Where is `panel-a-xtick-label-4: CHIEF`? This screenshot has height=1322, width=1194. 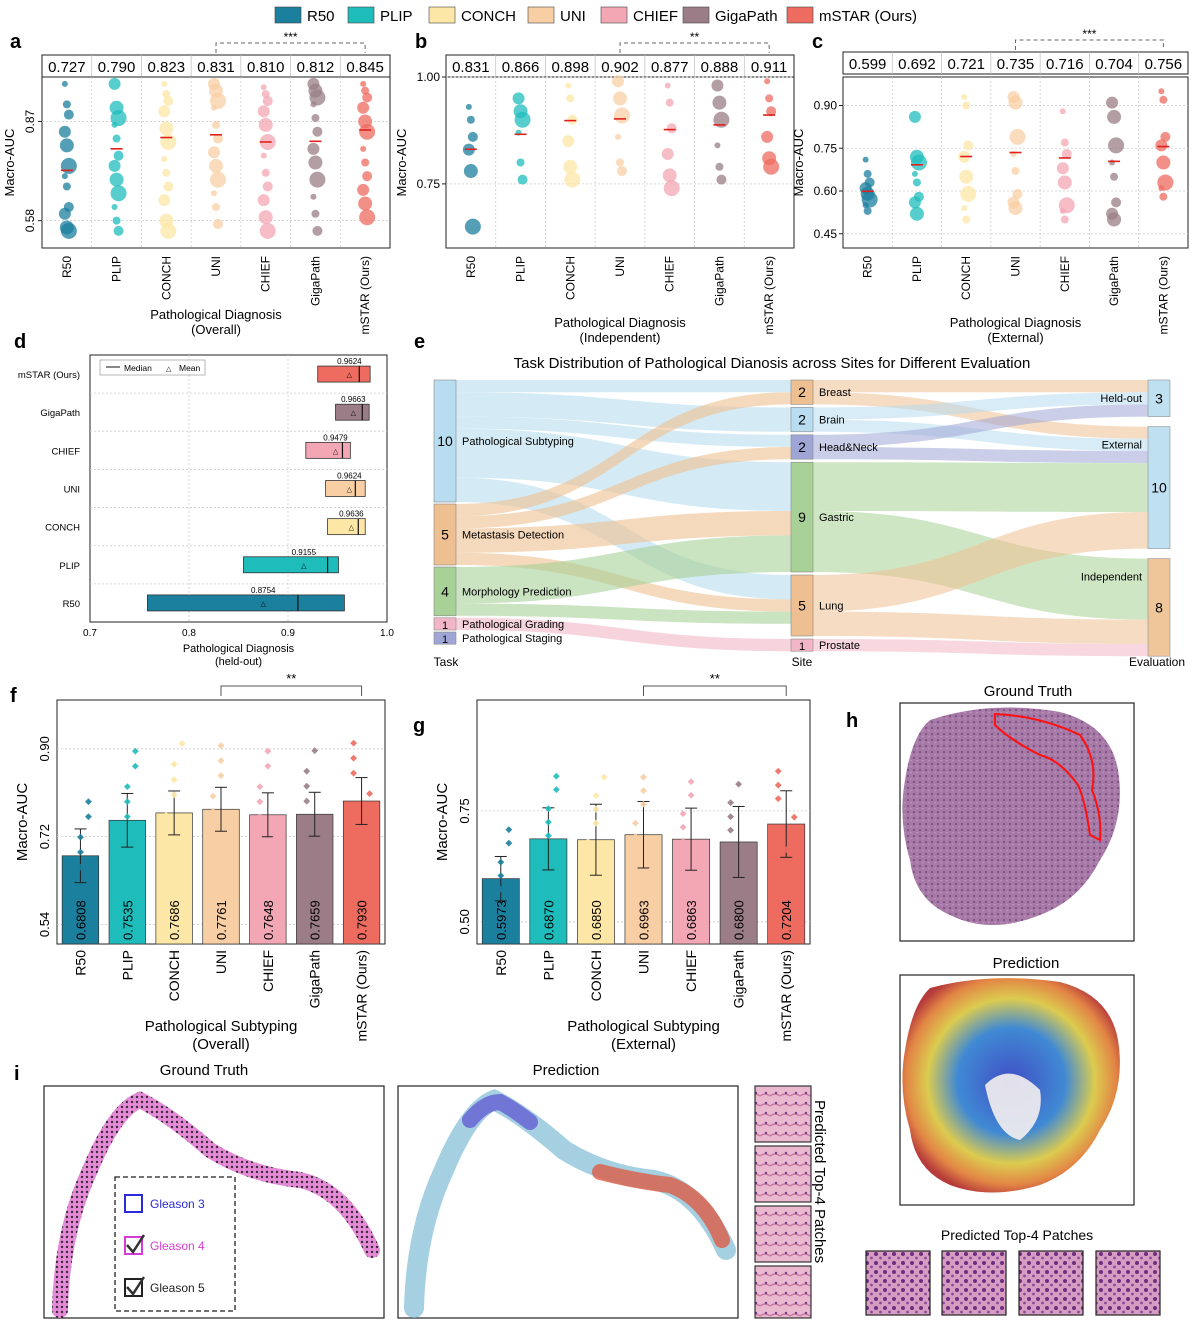
panel-a-xtick-label-4: CHIEF is located at coordinates (266, 274).